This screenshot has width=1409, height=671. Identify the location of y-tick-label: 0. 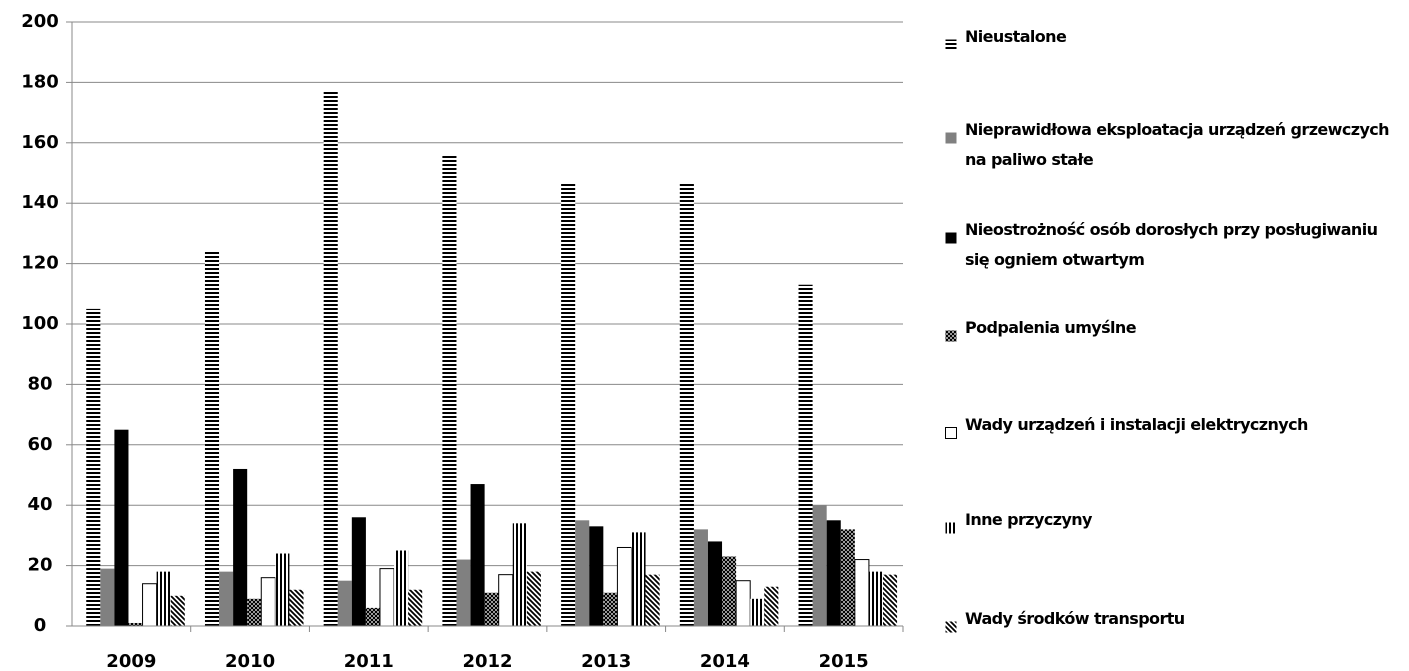
(40, 625).